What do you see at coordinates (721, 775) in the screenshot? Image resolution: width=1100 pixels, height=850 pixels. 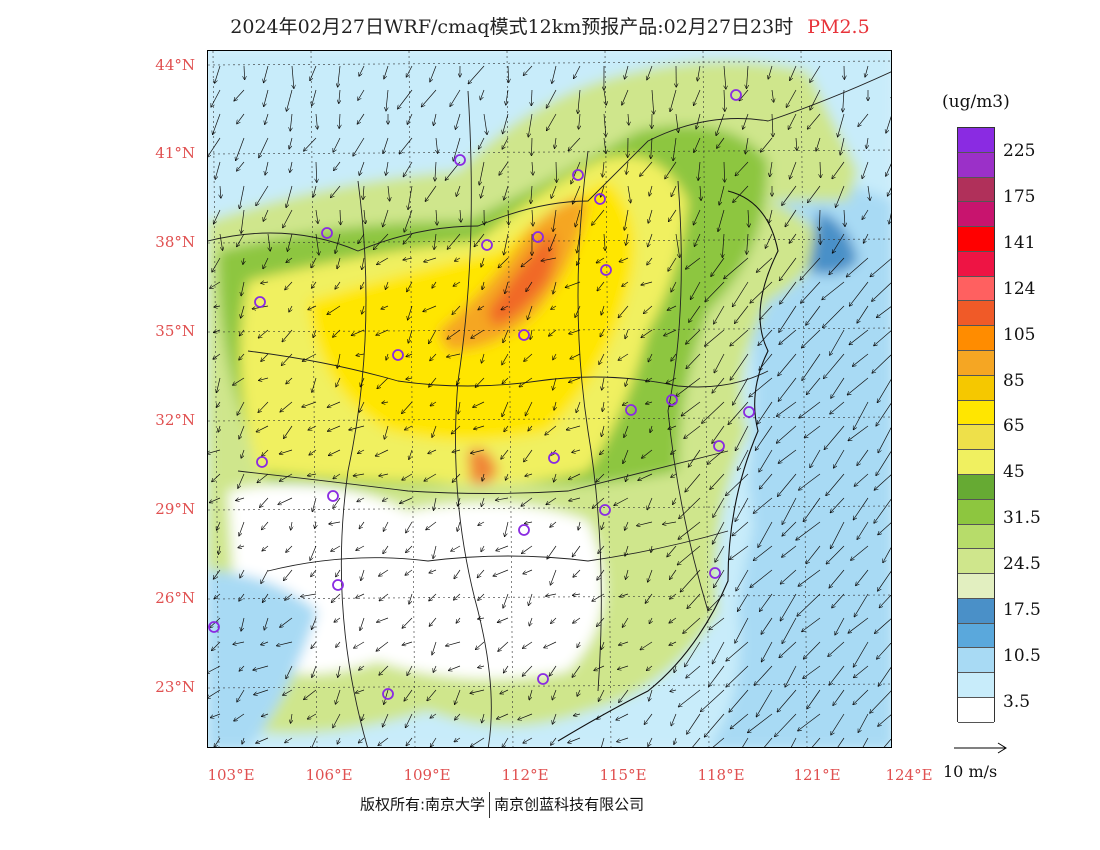 I see `lon-label-118: 118°E` at bounding box center [721, 775].